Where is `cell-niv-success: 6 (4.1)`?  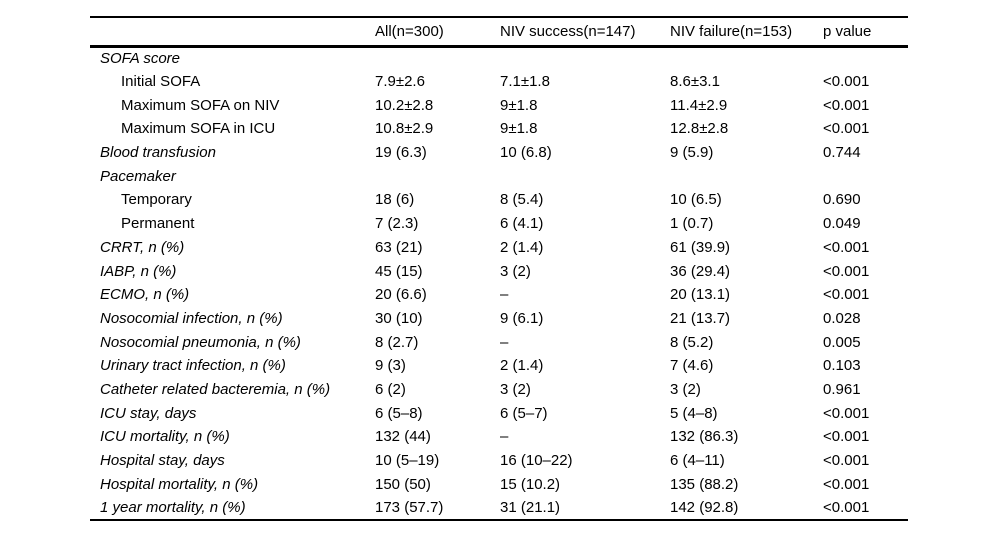 cell-niv-success: 6 (4.1) is located at coordinates (522, 224).